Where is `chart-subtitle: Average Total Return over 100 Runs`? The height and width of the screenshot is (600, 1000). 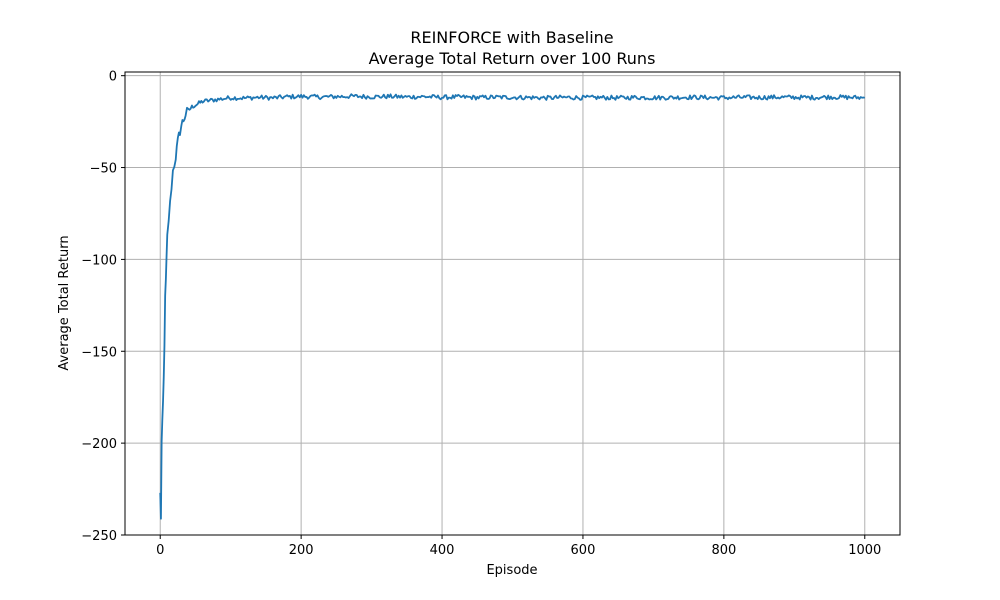 chart-subtitle: Average Total Return over 100 Runs is located at coordinates (512, 58).